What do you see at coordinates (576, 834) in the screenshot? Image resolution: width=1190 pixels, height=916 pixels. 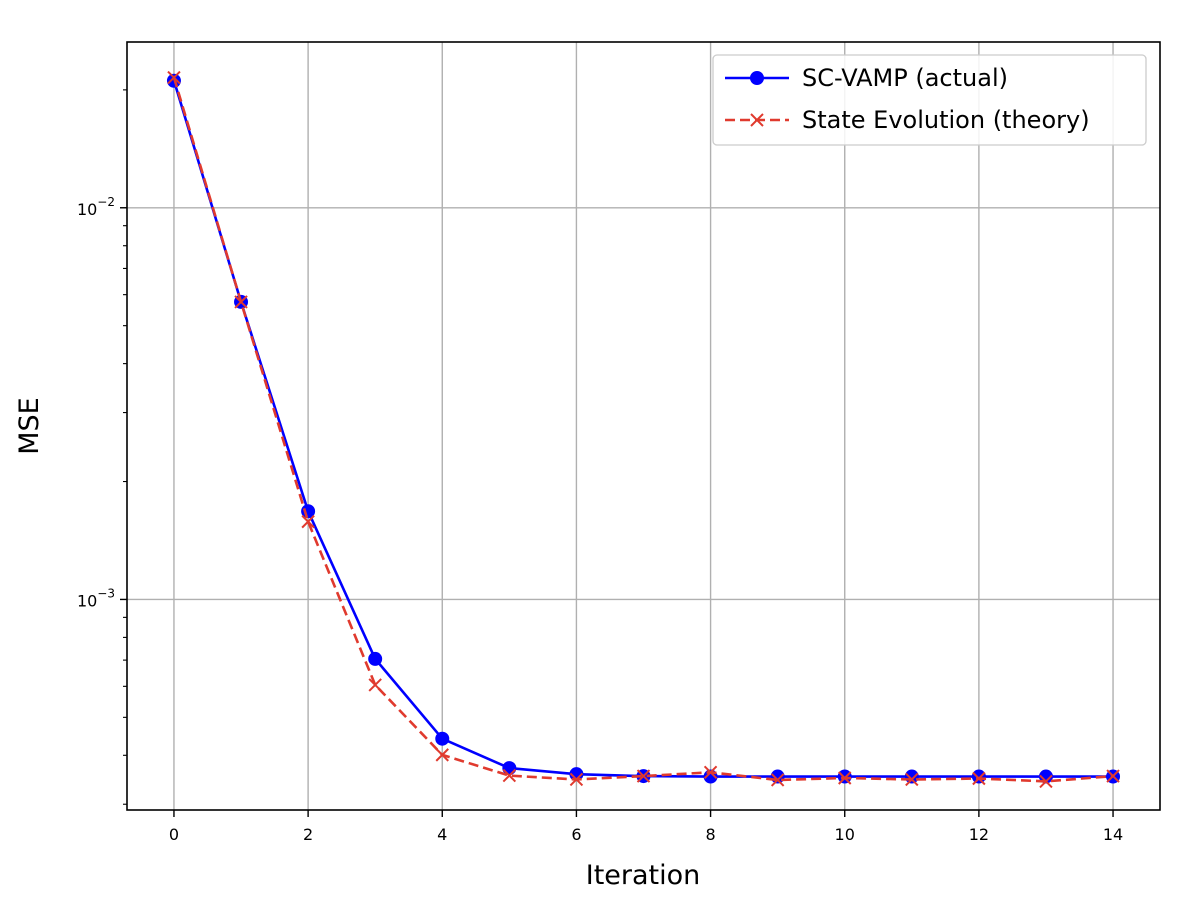 I see `x-tick-label: 6` at bounding box center [576, 834].